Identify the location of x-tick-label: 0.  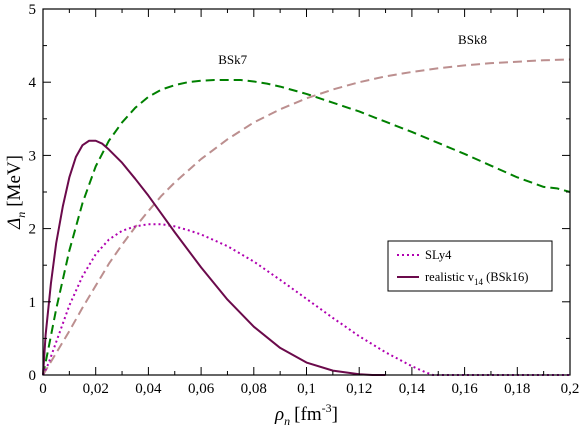
(43, 389).